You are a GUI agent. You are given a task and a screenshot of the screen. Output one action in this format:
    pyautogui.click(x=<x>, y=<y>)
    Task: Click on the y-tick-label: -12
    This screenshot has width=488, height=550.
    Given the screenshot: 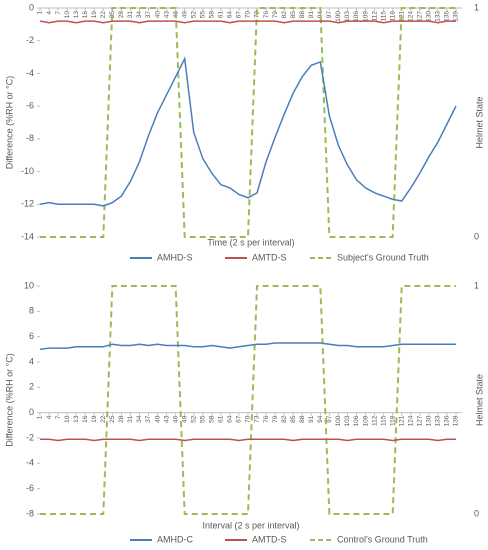 What is the action you would take?
    pyautogui.click(x=27, y=204)
    